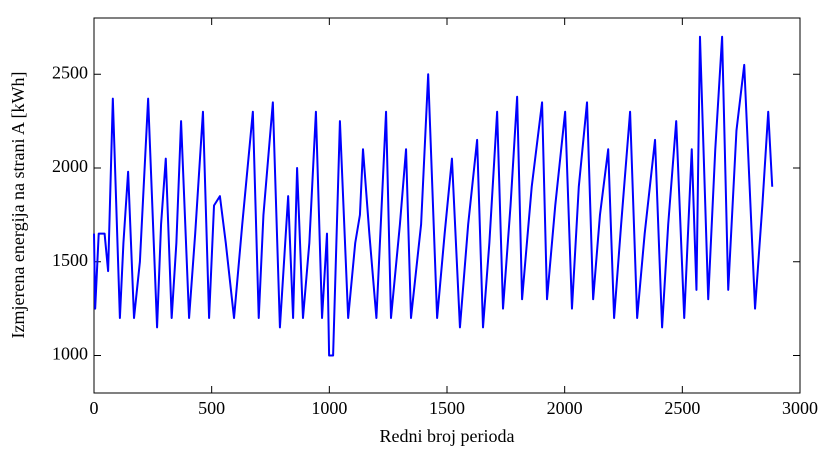  Describe the element at coordinates (565, 408) in the screenshot. I see `x-tick-label: 2000` at that location.